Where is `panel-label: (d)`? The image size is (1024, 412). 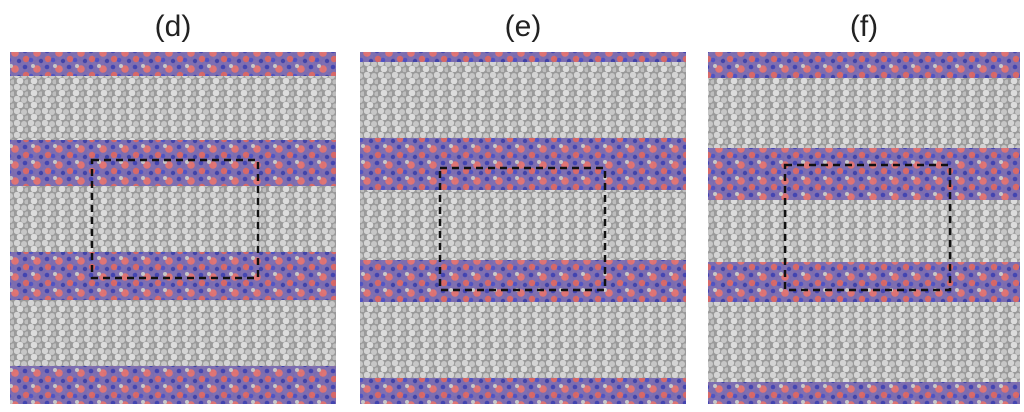
panel-label: (d) is located at coordinates (173, 26).